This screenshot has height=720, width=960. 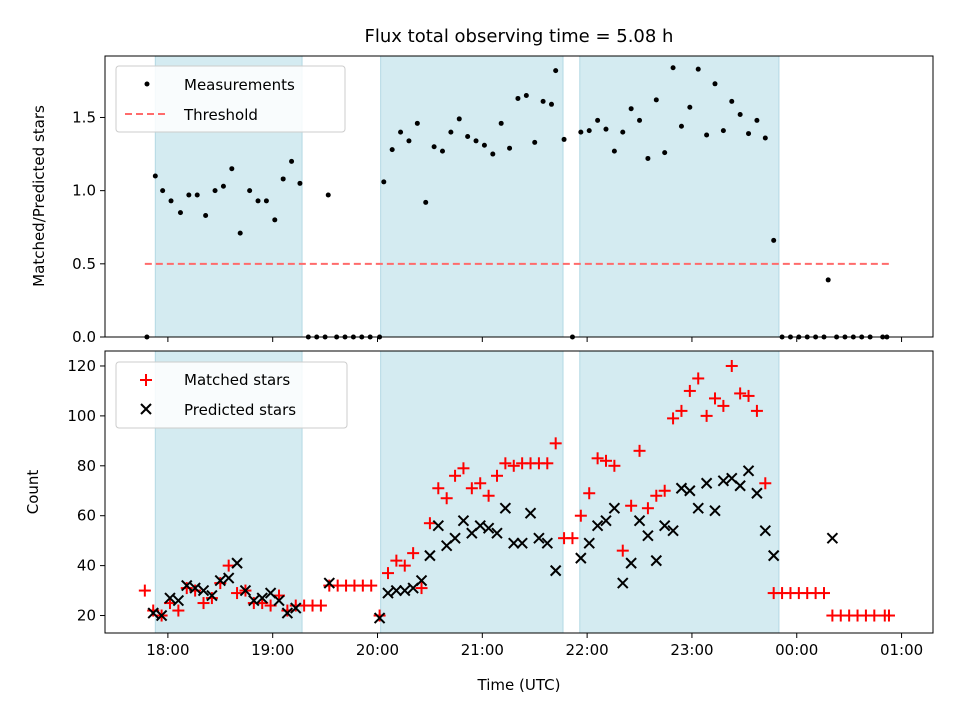 What do you see at coordinates (86, 566) in the screenshot?
I see `y-tick-label: 40` at bounding box center [86, 566].